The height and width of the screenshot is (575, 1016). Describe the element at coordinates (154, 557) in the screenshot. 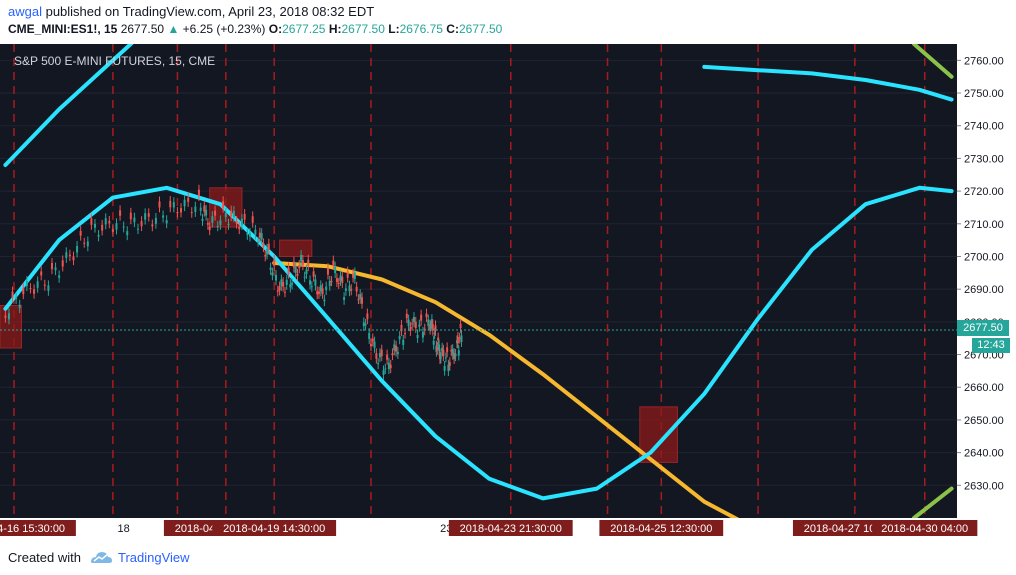

I see `tradingview-link: TradingView` at that location.